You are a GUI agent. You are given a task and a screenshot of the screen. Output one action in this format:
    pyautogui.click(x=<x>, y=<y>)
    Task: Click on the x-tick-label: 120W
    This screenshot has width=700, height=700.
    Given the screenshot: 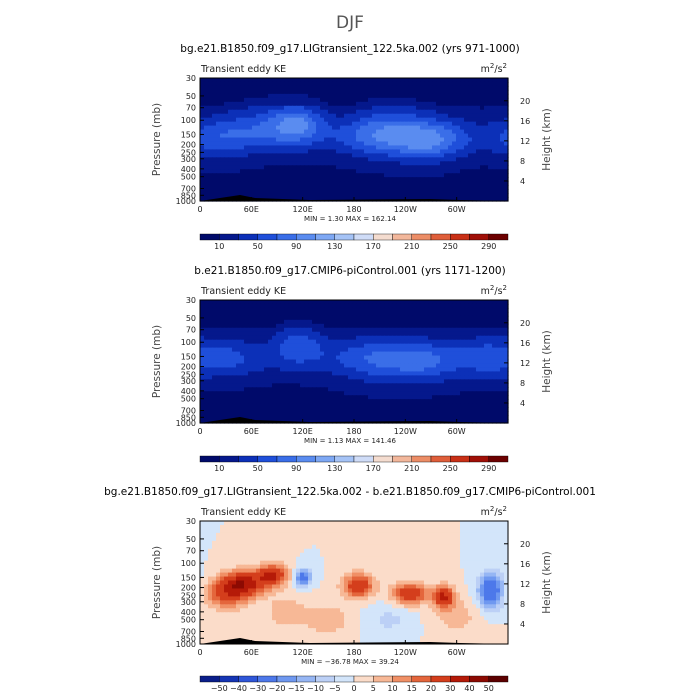 What is the action you would take?
    pyautogui.click(x=405, y=209)
    